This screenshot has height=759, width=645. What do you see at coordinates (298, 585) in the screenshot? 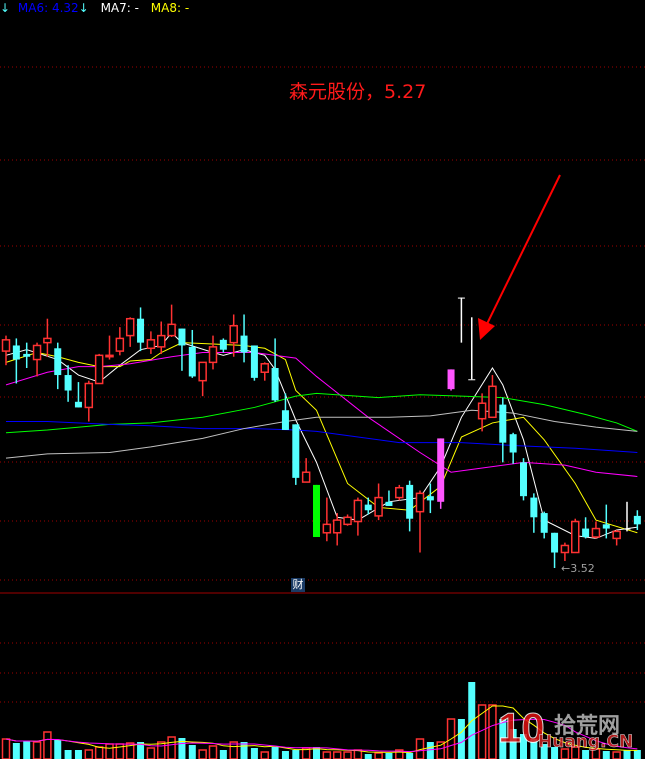
I see `finance-badge: 财` at bounding box center [298, 585].